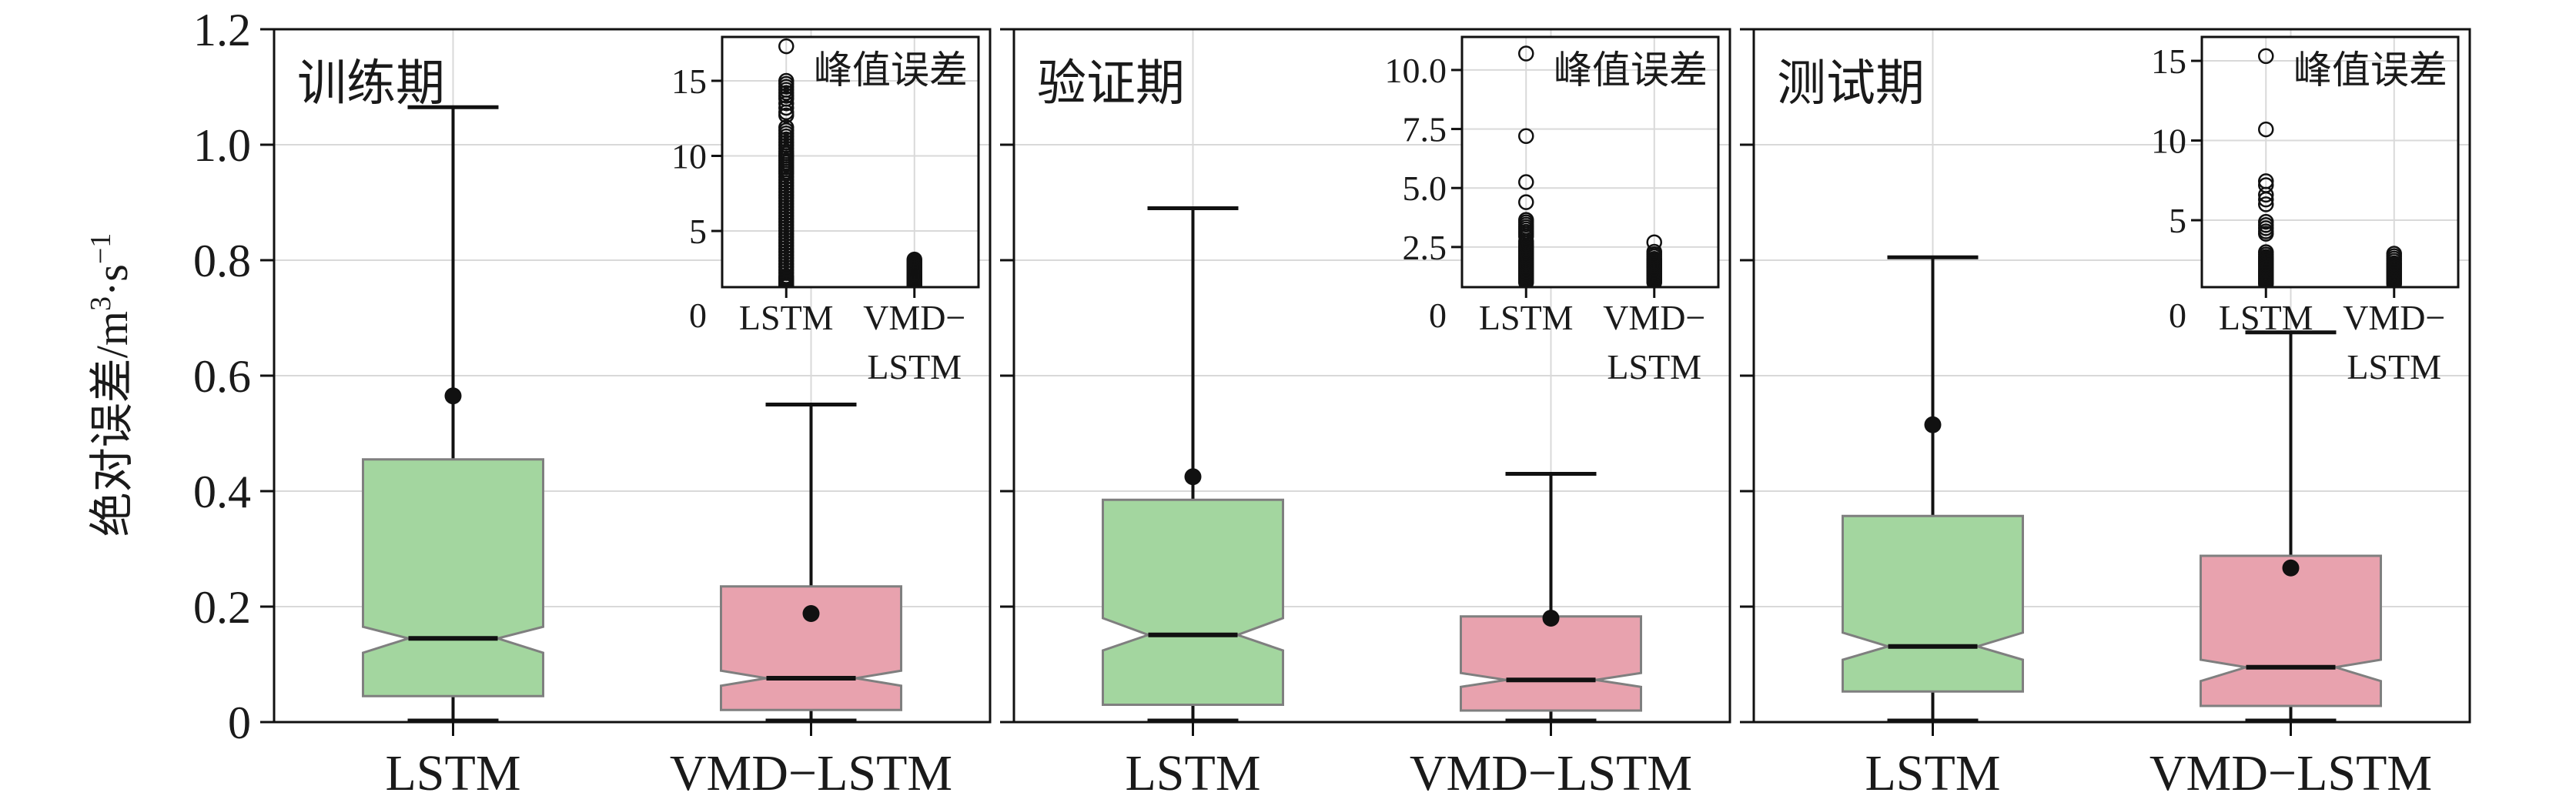  Describe the element at coordinates (222, 30) in the screenshot. I see `y-tick-label: 1.2` at that location.